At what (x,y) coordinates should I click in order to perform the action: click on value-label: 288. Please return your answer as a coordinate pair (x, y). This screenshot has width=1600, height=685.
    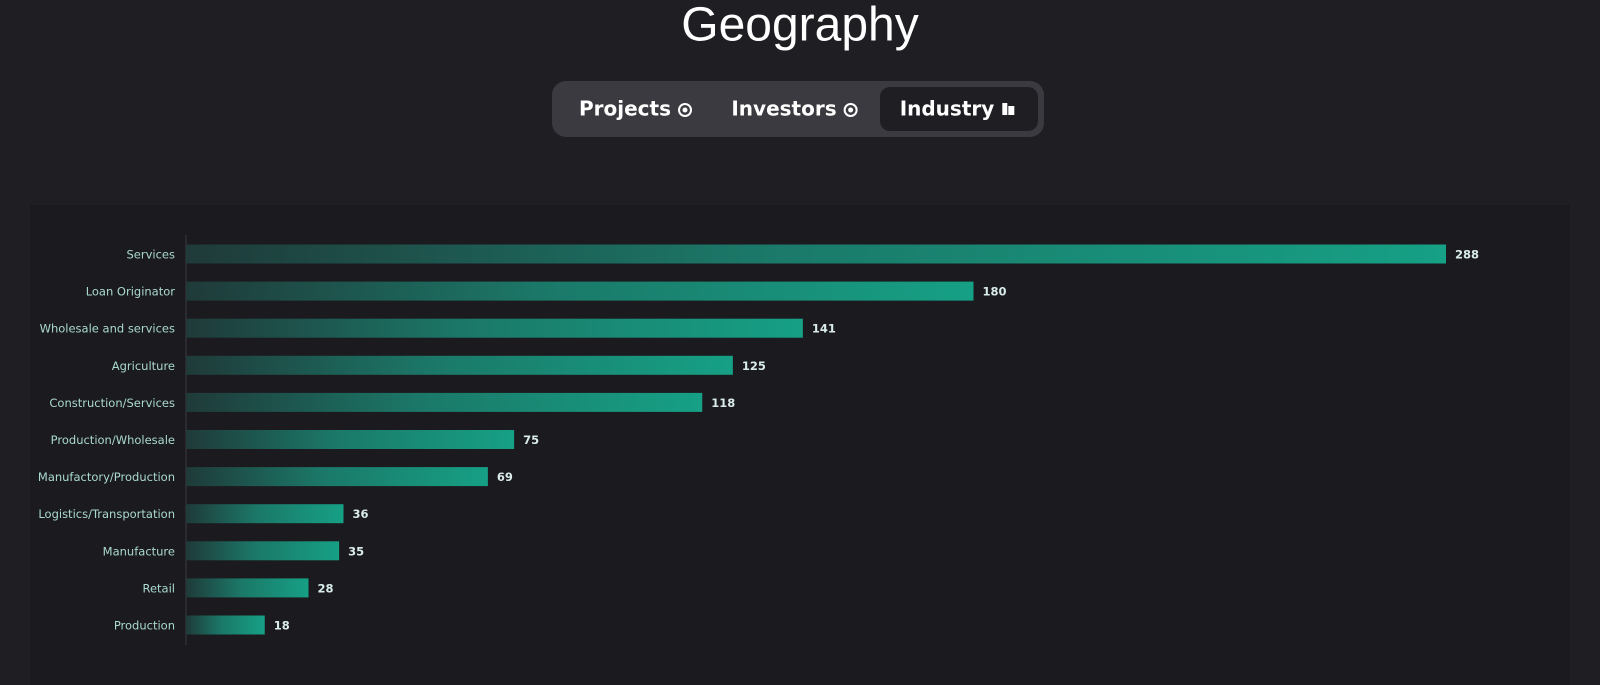
    Looking at the image, I should click on (1467, 255).